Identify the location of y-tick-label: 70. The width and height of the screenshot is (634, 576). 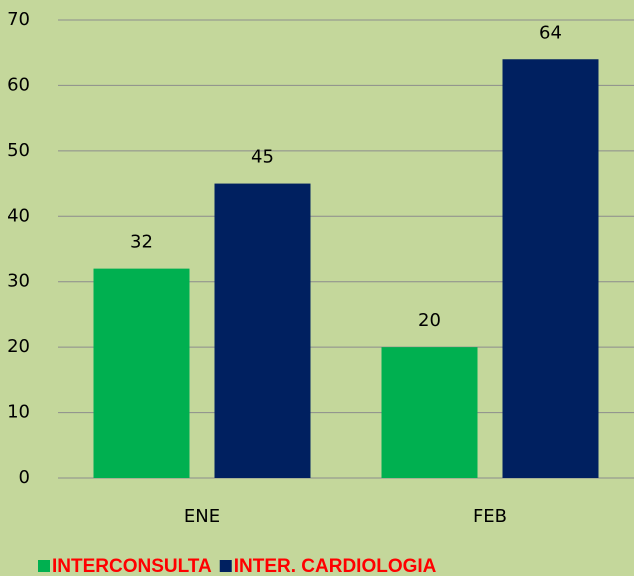
(18, 19).